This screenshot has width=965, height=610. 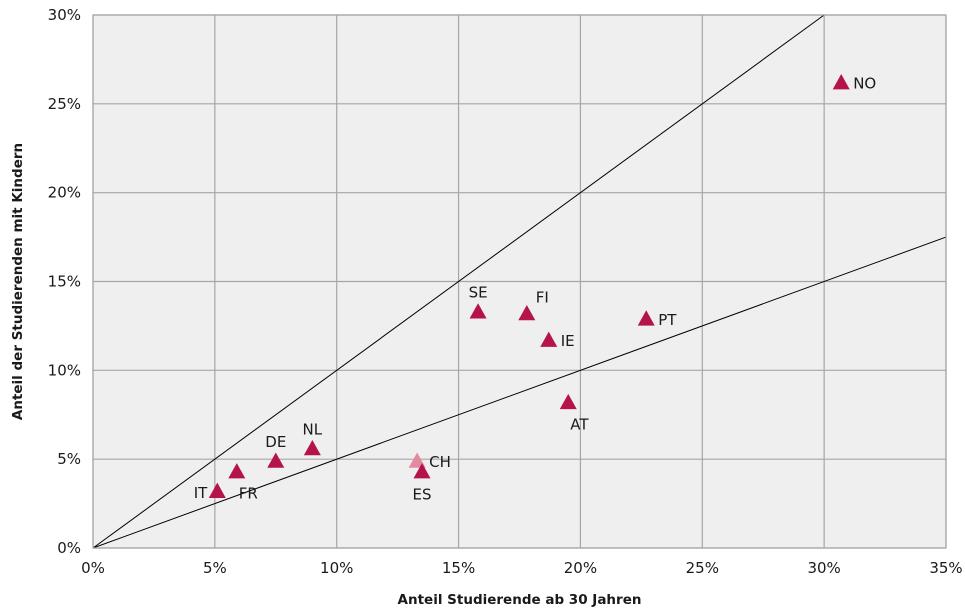 I want to click on y-tick-label: 25%, so click(x=64, y=104).